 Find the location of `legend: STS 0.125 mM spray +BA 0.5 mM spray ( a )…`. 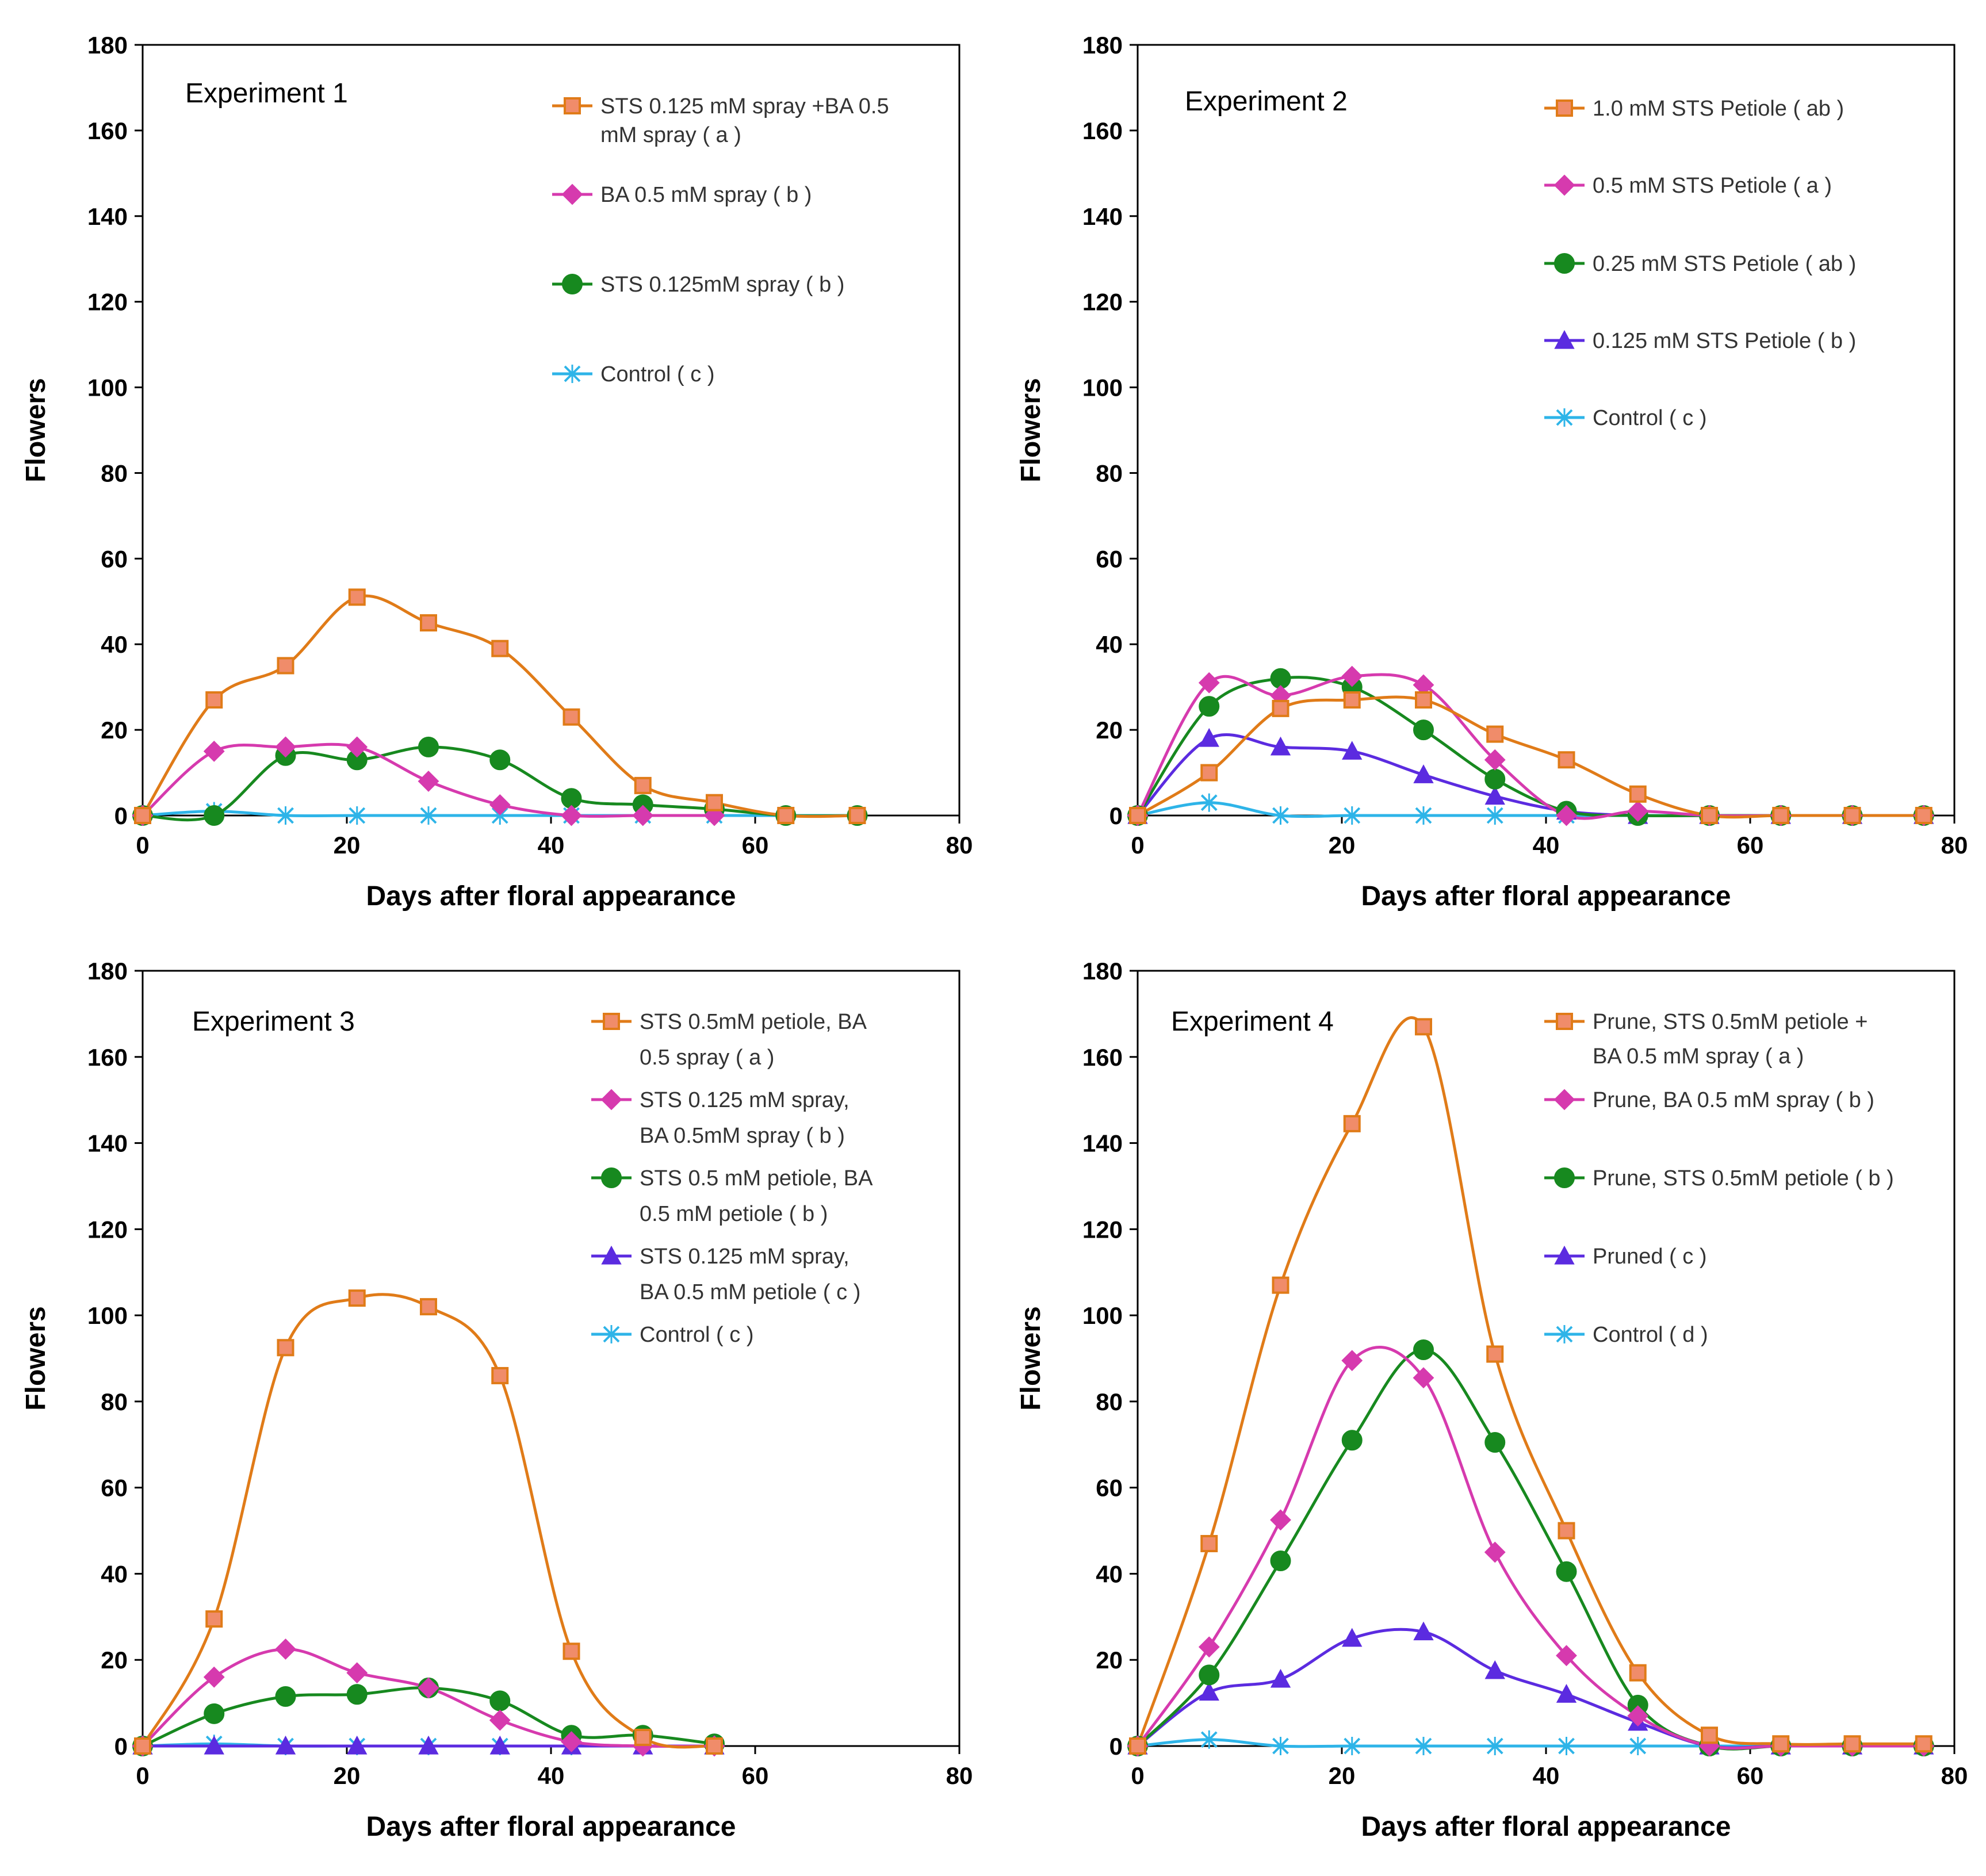

legend: STS 0.125 mM spray +BA 0.5 mM spray ( a )… is located at coordinates (720, 240).